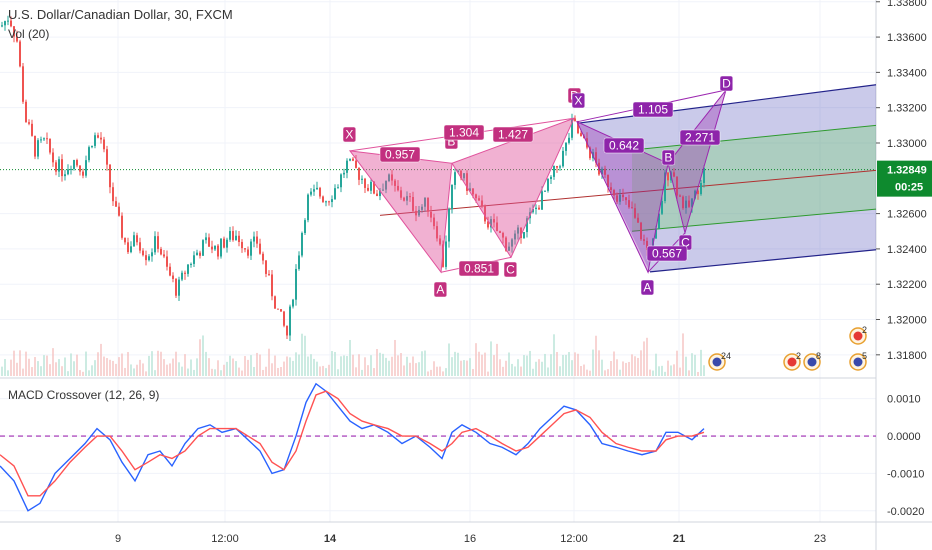  What do you see at coordinates (440, 289) in the screenshot?
I see `pattern1-point-label-box` at bounding box center [440, 289].